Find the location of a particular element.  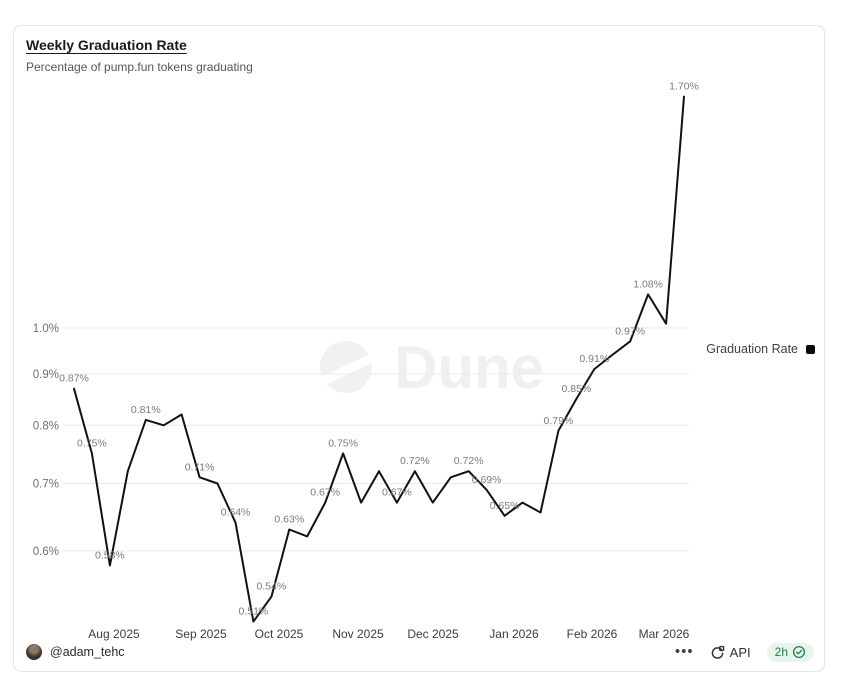

svg-text: 0.69% is located at coordinates (487, 480).